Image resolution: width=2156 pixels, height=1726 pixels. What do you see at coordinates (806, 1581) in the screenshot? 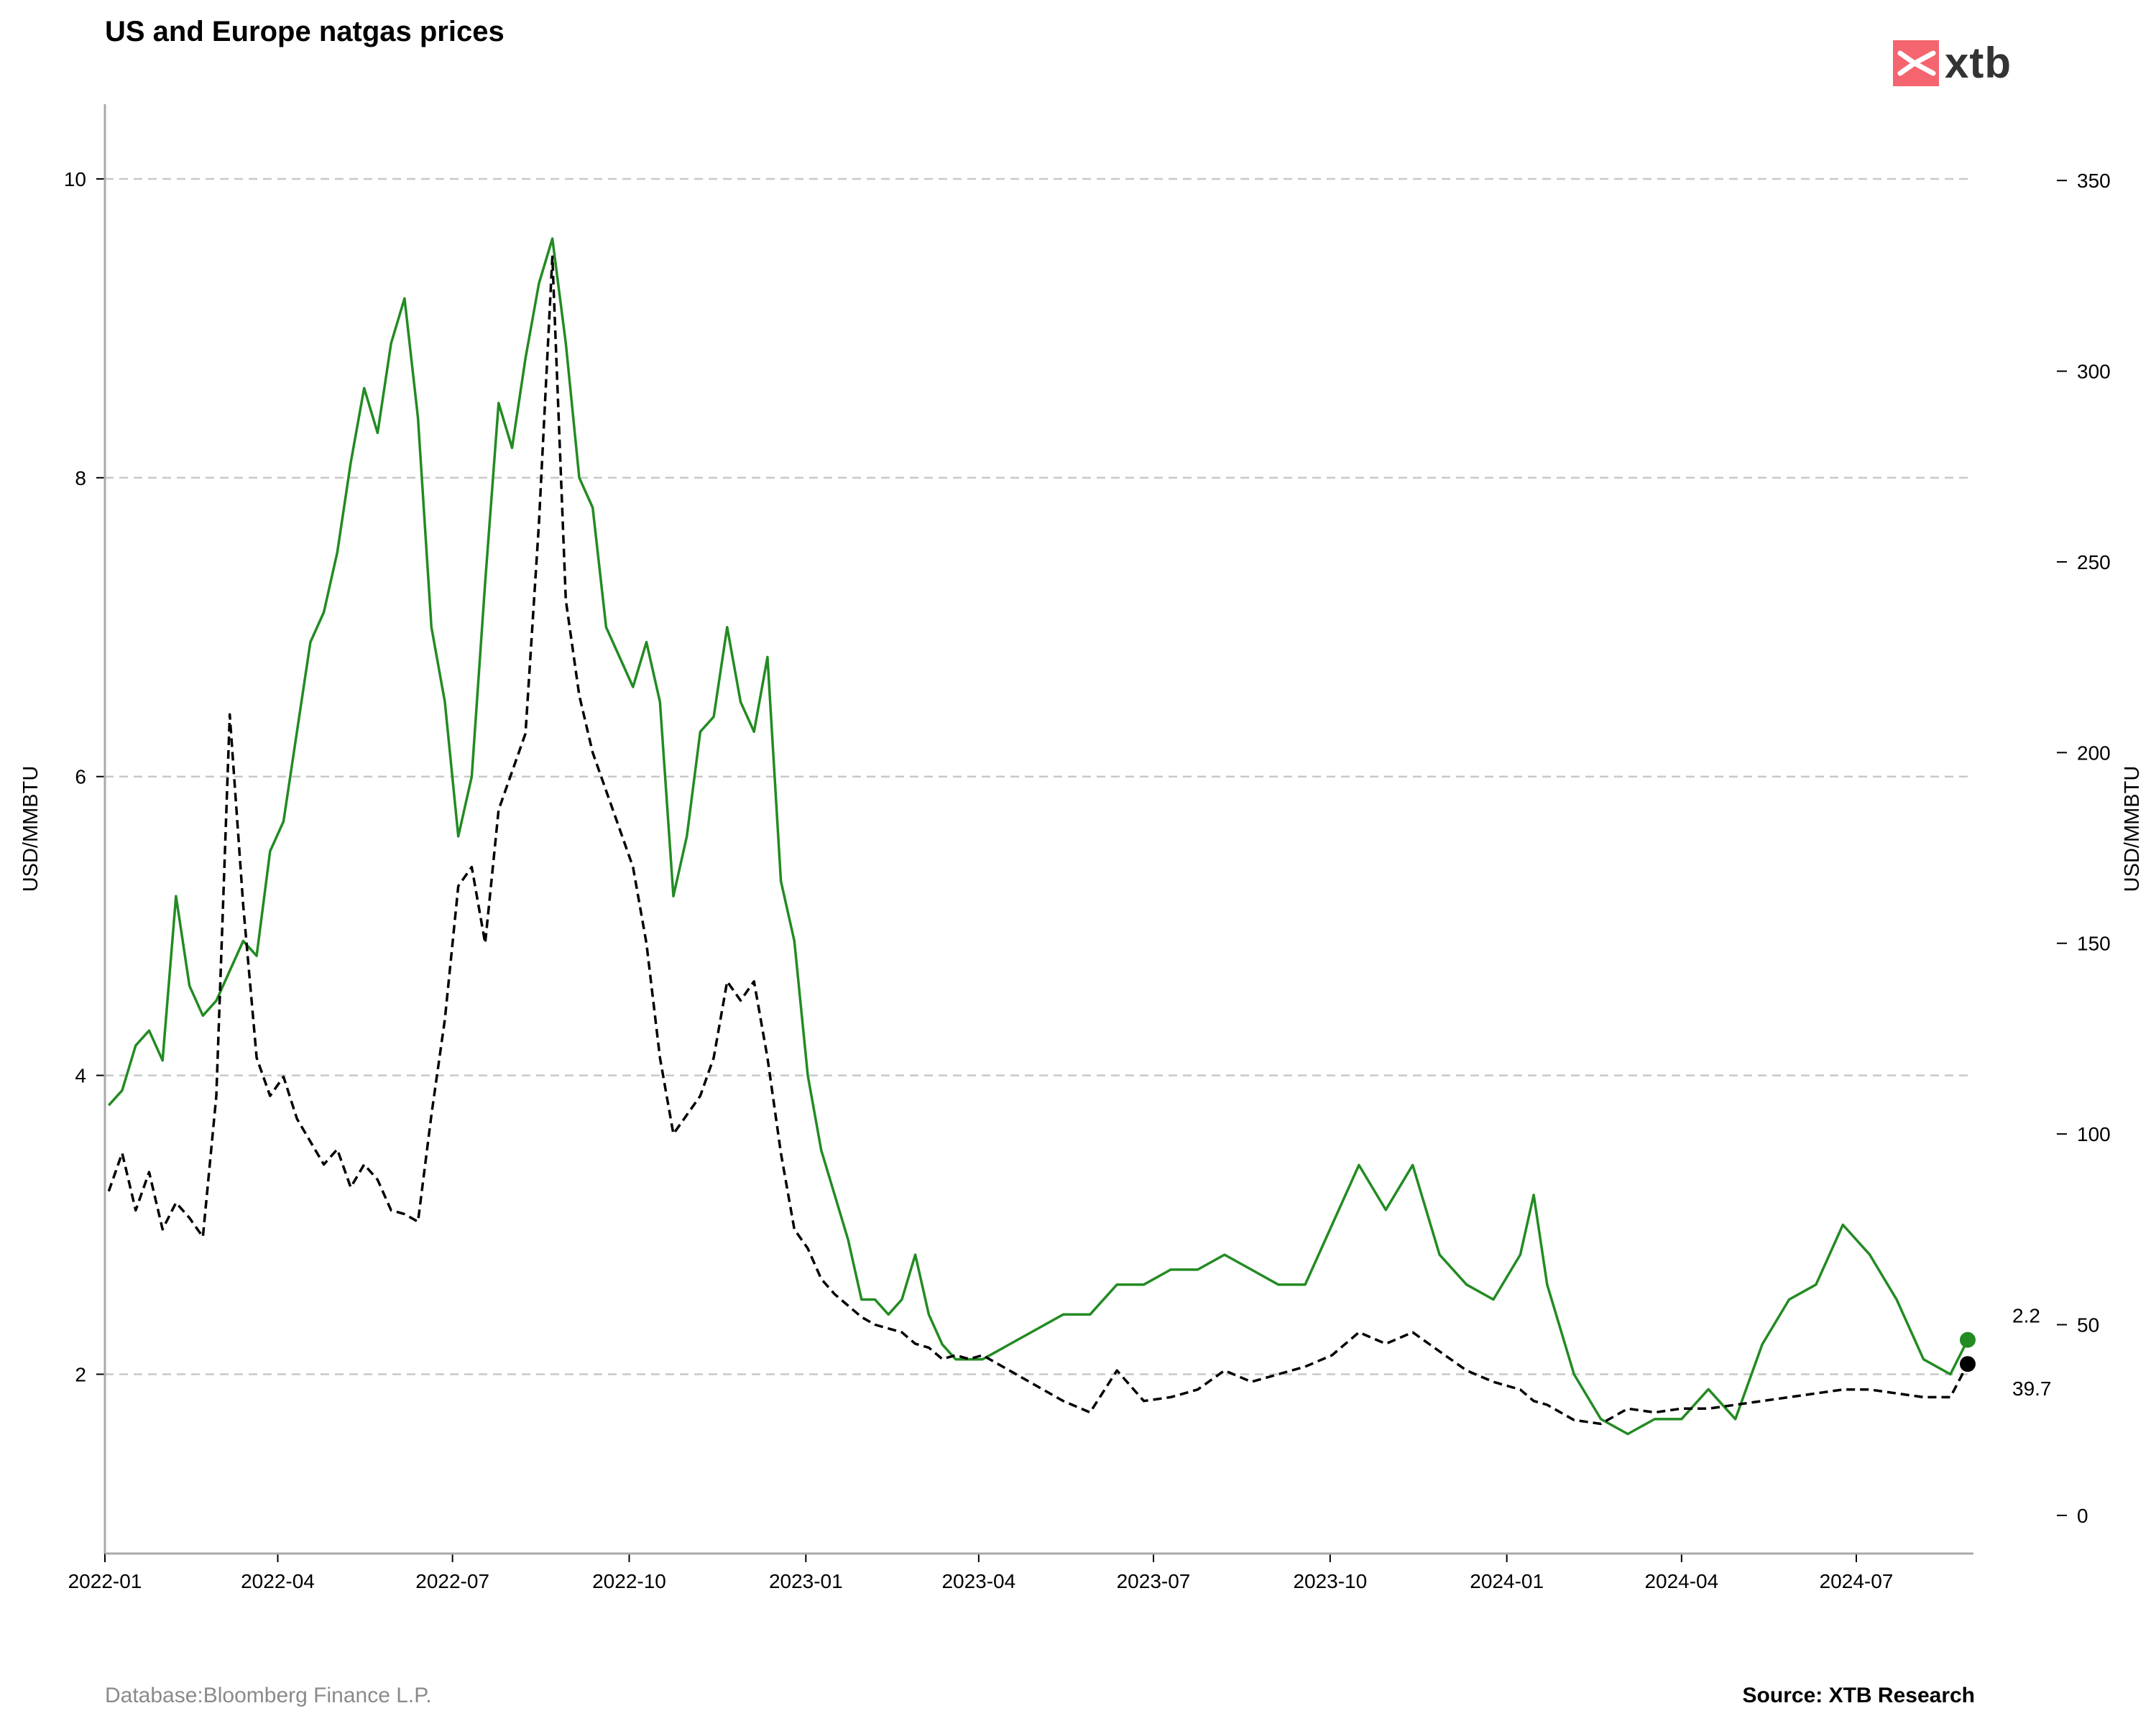
I see `x-tick-label: 2023-01` at bounding box center [806, 1581].